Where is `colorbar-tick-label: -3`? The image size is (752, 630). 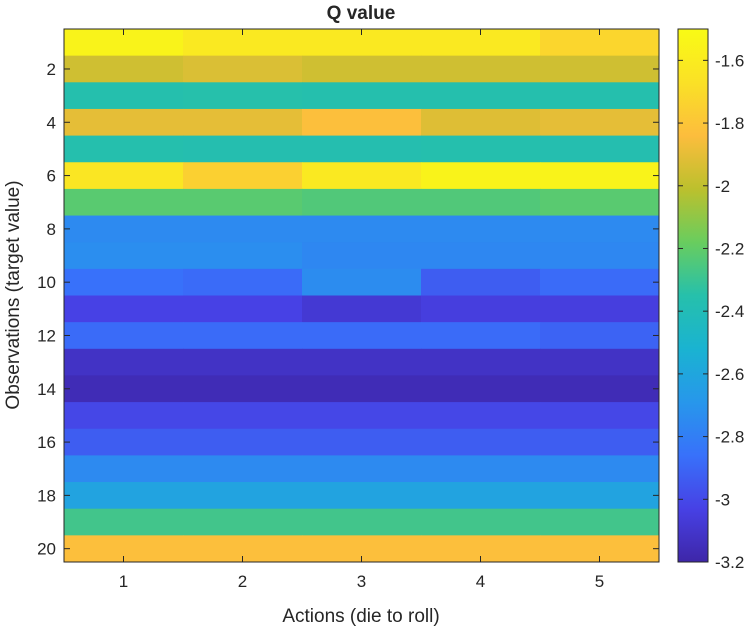 colorbar-tick-label: -3 is located at coordinates (722, 499).